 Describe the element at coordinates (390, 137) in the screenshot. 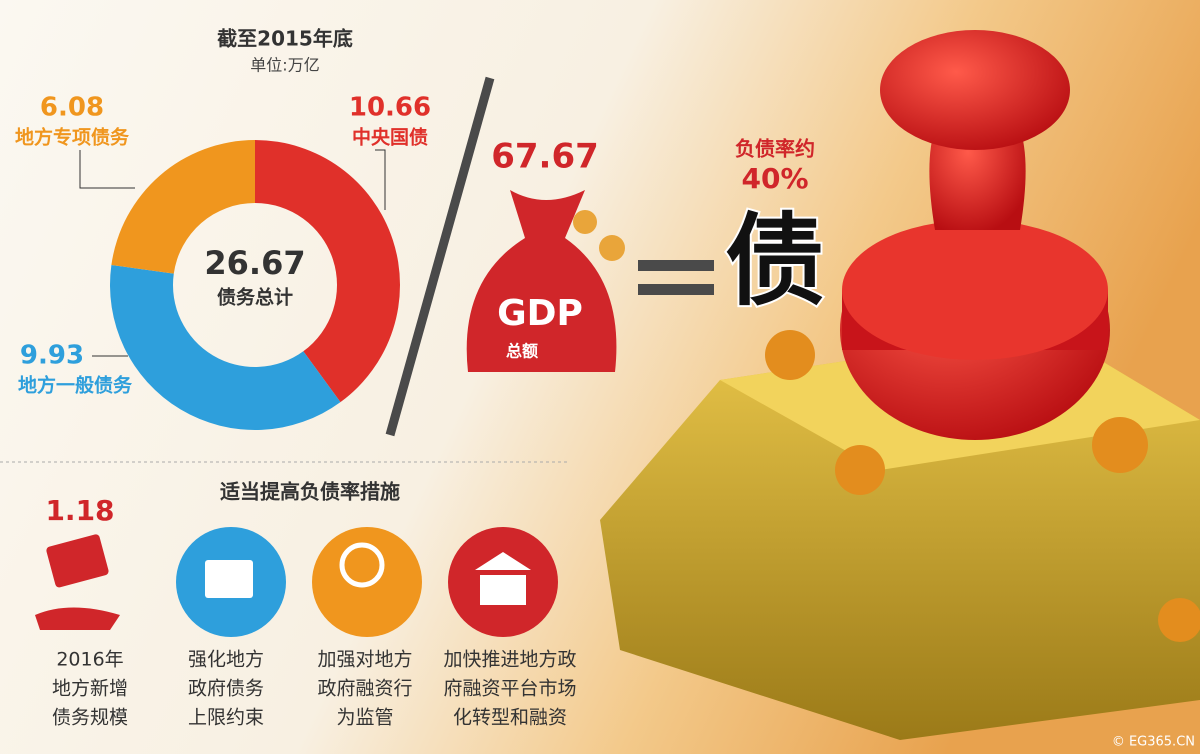

I see `category-label: 中央国债` at that location.